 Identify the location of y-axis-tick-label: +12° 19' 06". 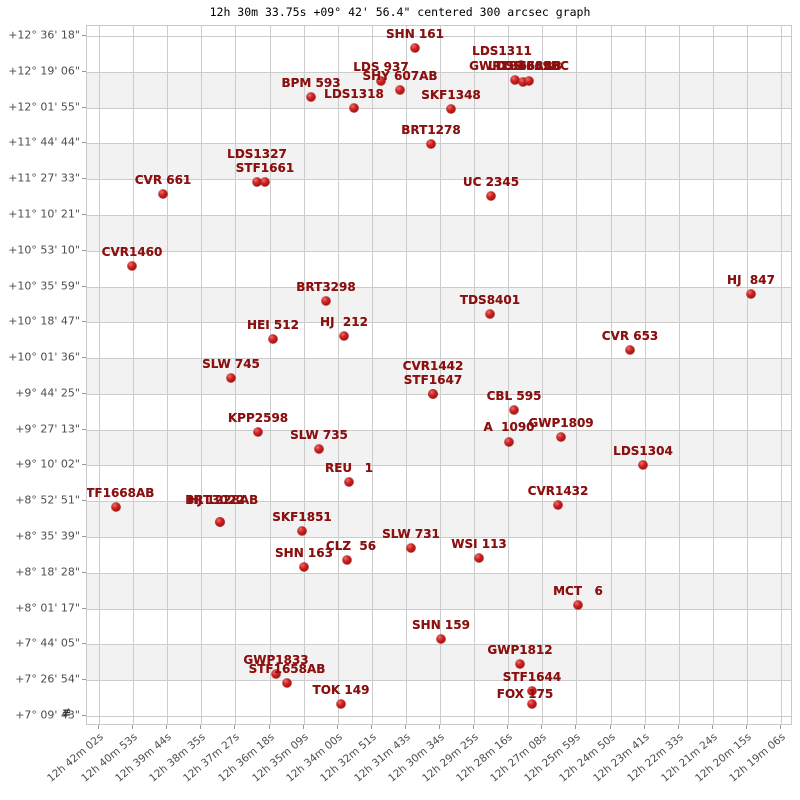
(44, 71).